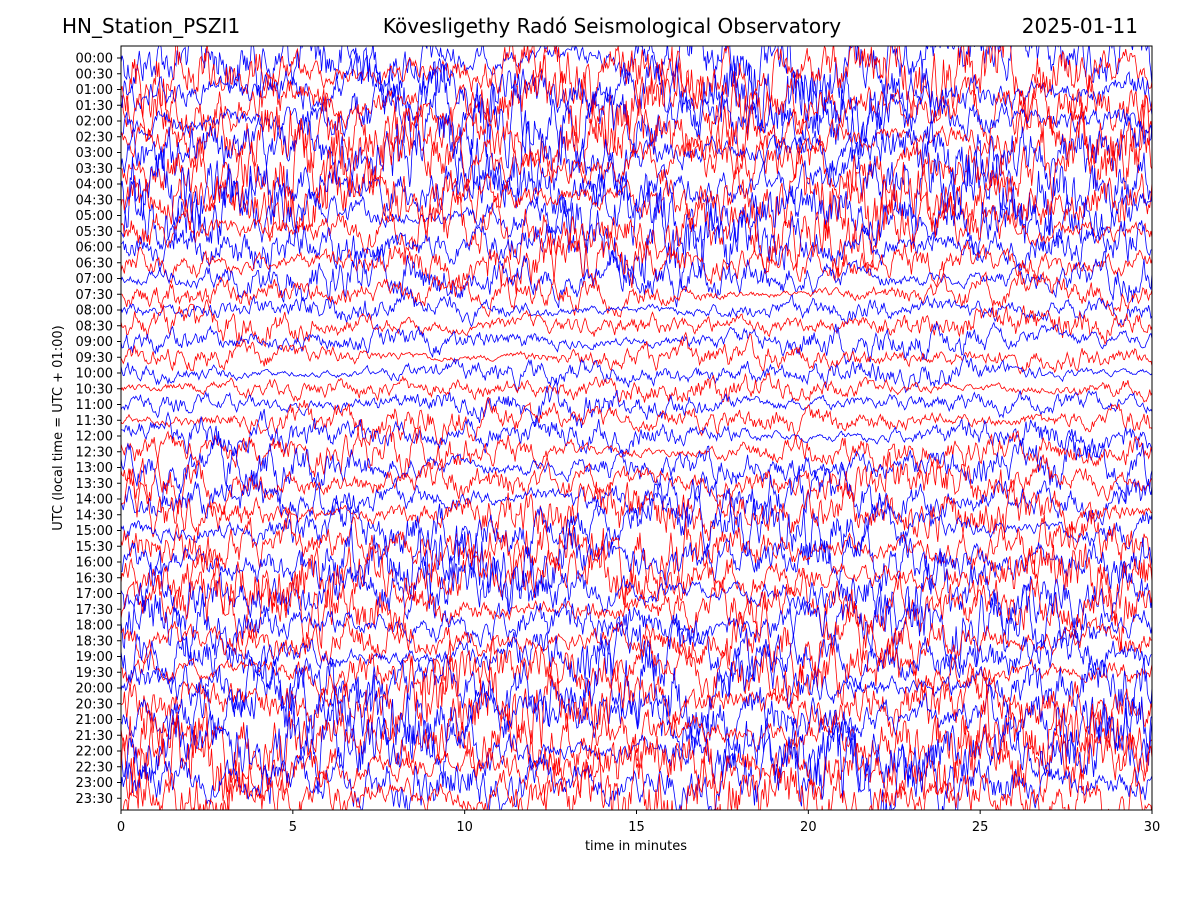 This screenshot has height=900, width=1200. What do you see at coordinates (94, 200) in the screenshot?
I see `y-tick-label: 04:30` at bounding box center [94, 200].